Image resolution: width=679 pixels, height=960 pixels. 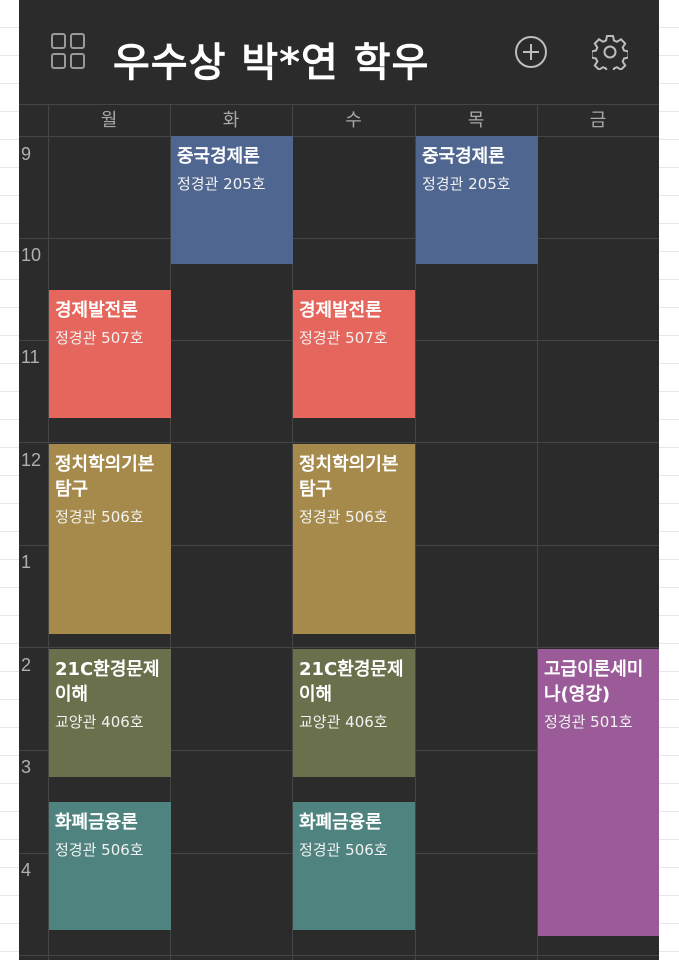 I want to click on day-label-tue: 화, so click(x=231, y=120).